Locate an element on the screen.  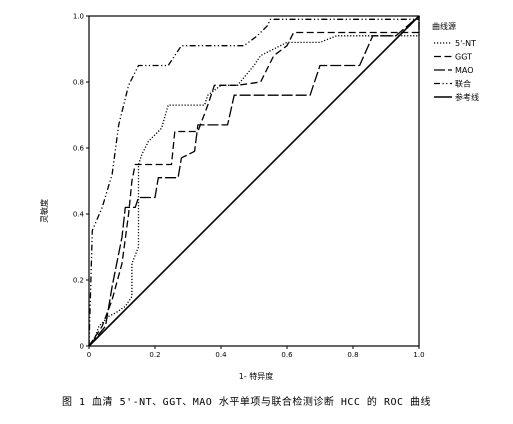
x-tick-label: 0.4 is located at coordinates (221, 355).